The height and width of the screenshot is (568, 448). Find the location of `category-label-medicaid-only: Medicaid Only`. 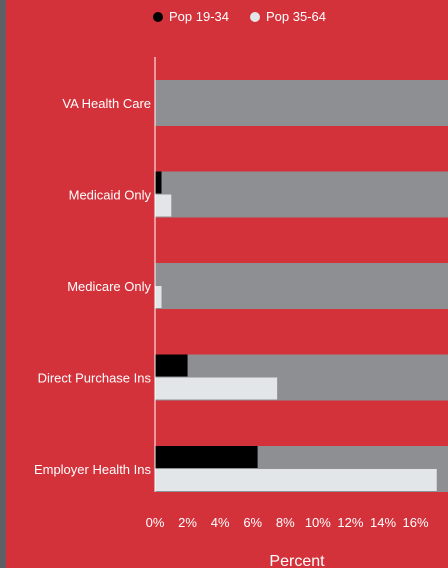

category-label-medicaid-only: Medicaid Only is located at coordinates (110, 195).